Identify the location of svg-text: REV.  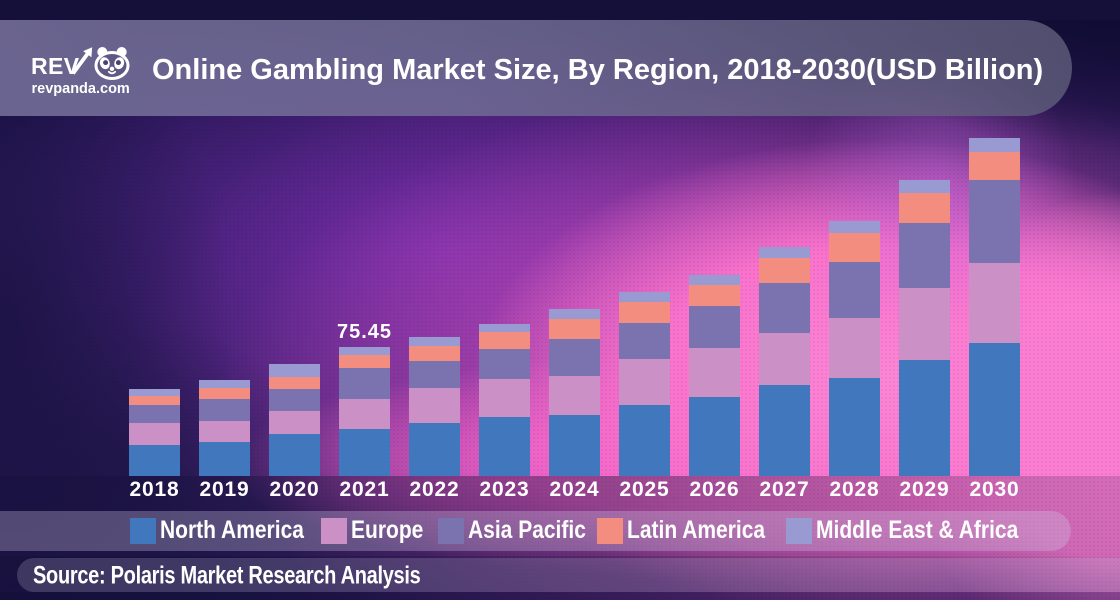
(55, 66).